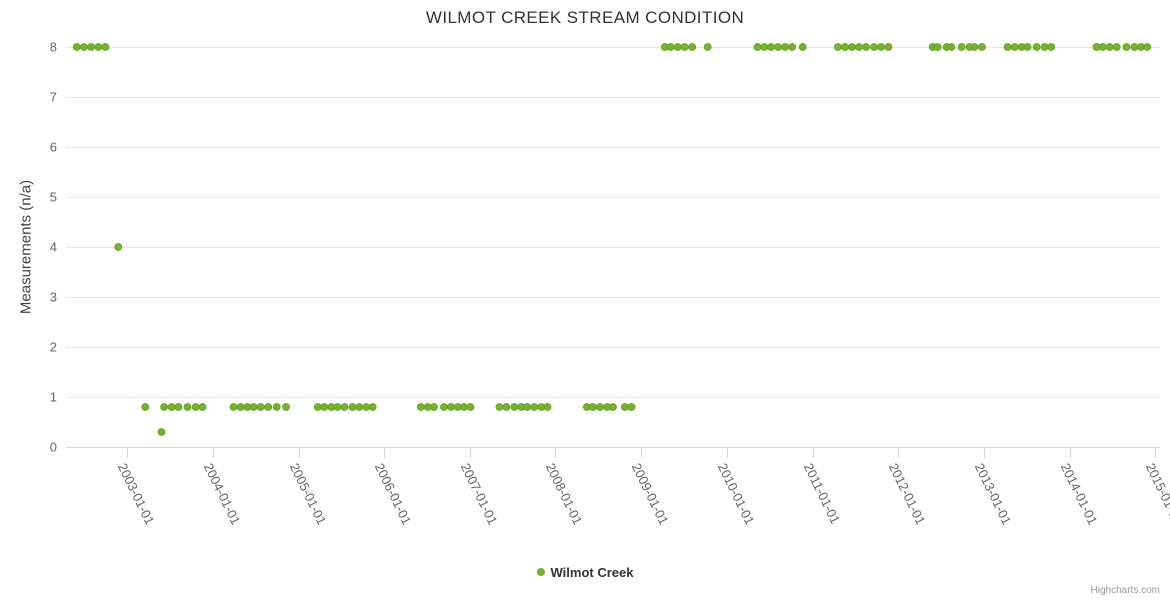 Image resolution: width=1170 pixels, height=600 pixels. I want to click on x-tick-label: 2008-01-01, so click(564, 494).